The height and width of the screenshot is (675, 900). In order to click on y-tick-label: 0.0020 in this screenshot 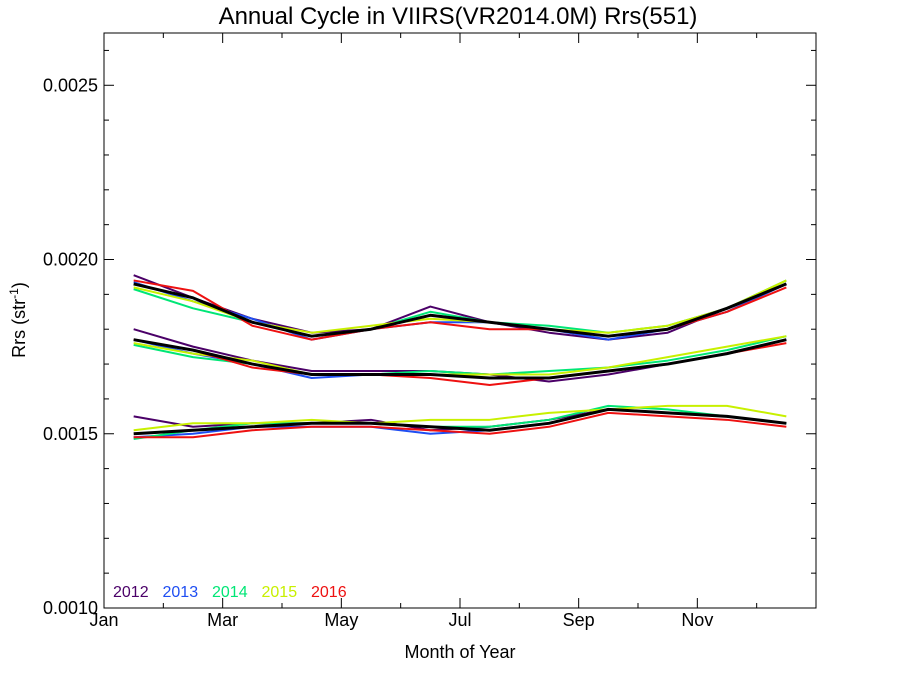, I will do `click(70, 260)`.